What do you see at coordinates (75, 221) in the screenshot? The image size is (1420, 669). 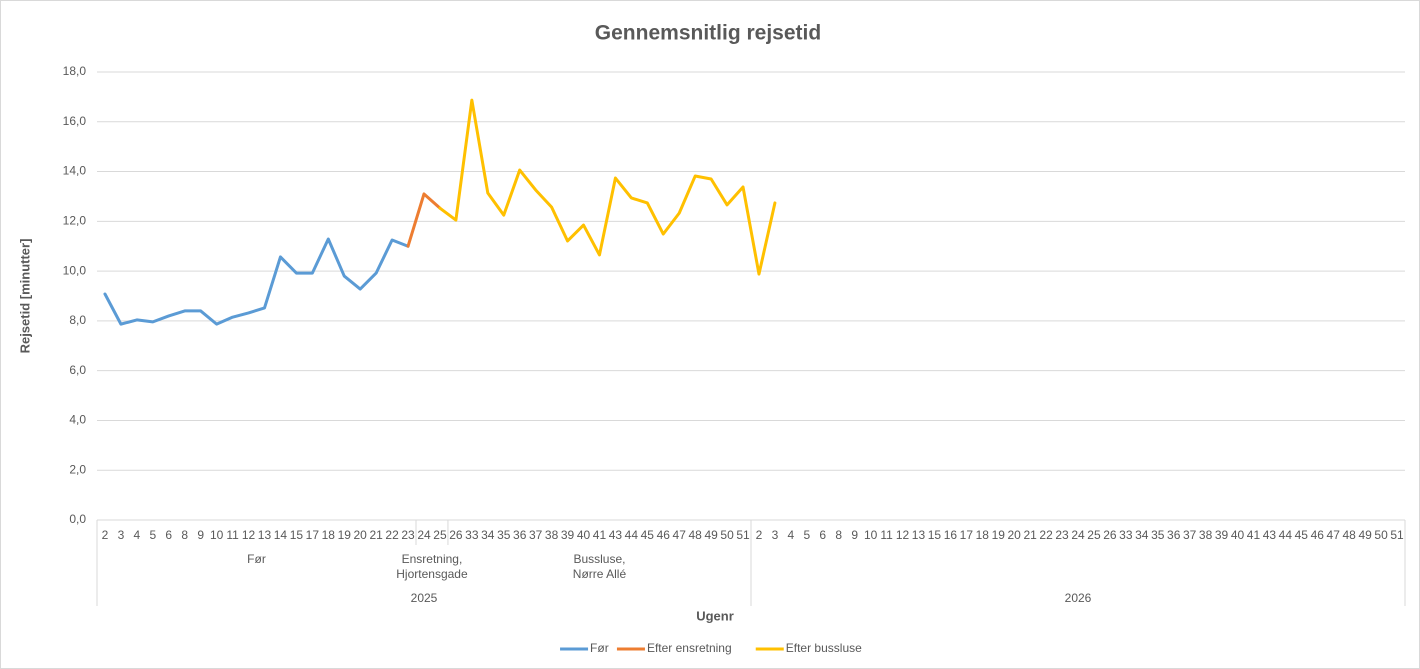 I see `y-tick-label: 12,0` at bounding box center [75, 221].